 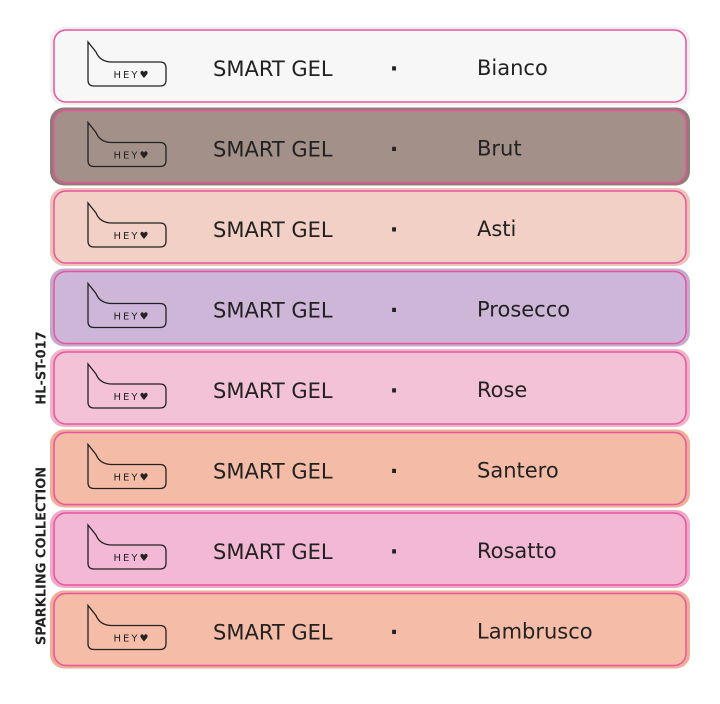 I want to click on row: HEY♥ SMART GEL · Lambrusco, so click(x=370, y=629).